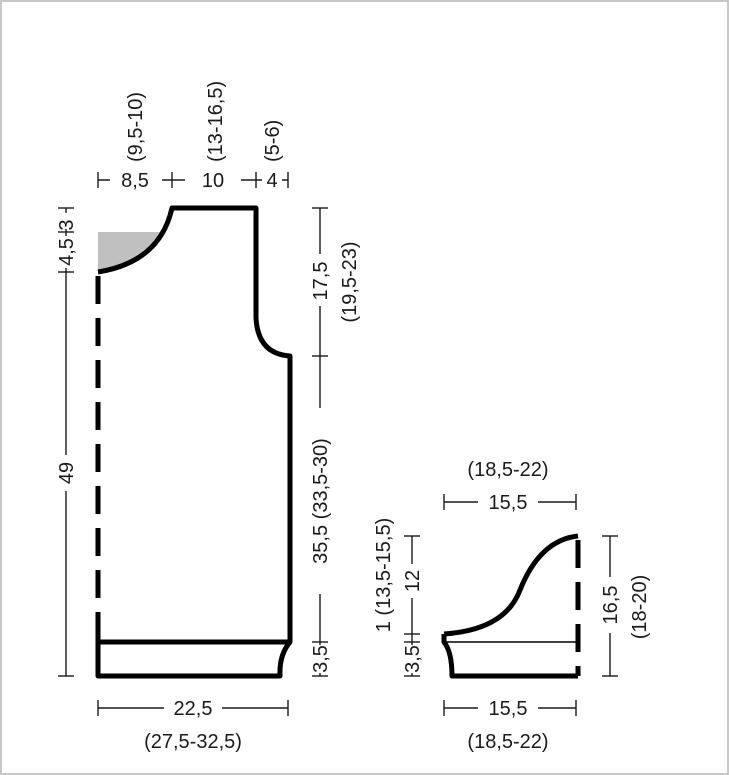 This screenshot has height=775, width=729. What do you see at coordinates (510, 724) in the screenshot?
I see `sleeve-bottom-dimension: 15,5 (18,5-22)` at bounding box center [510, 724].